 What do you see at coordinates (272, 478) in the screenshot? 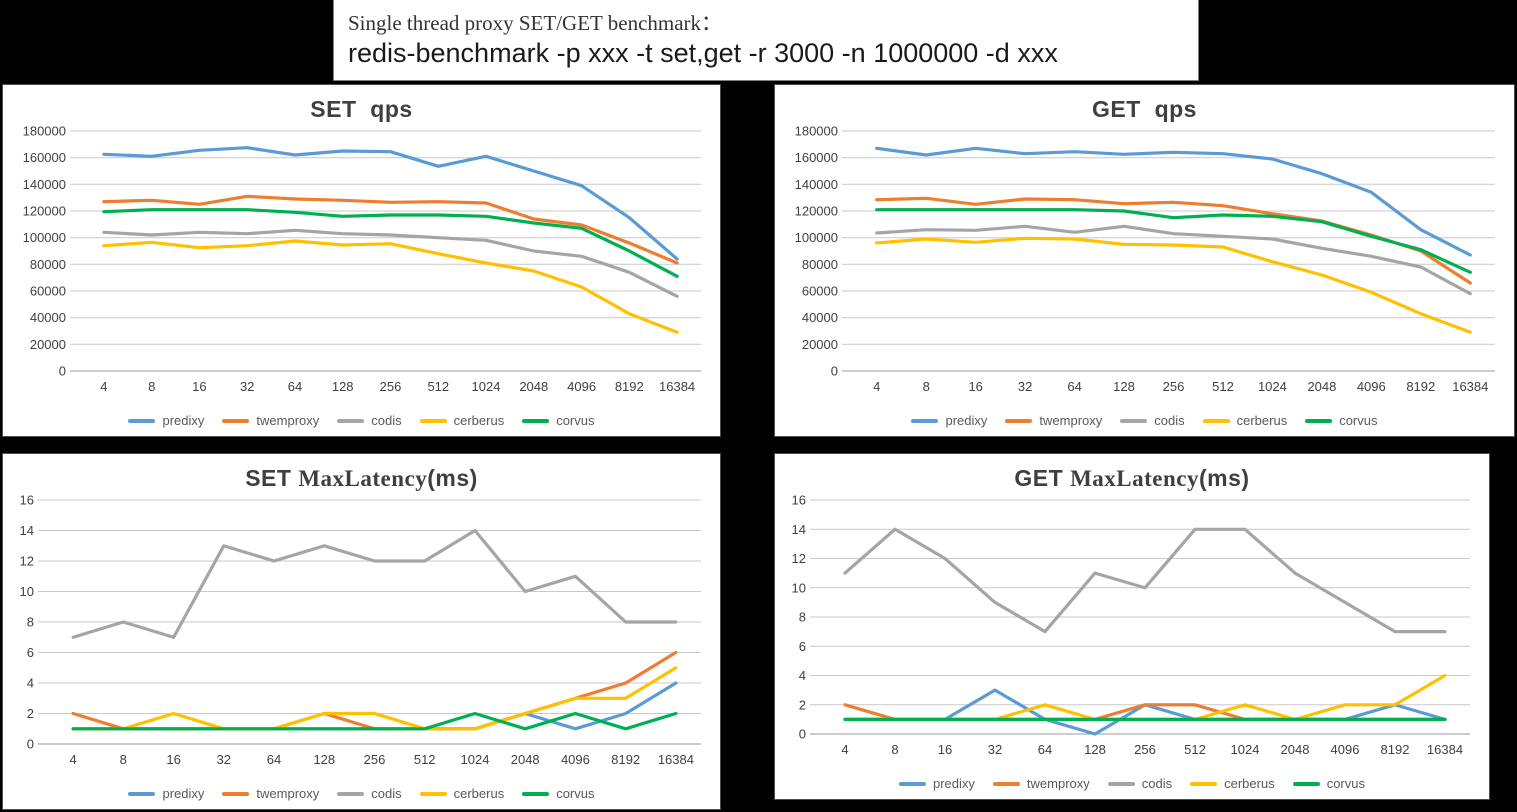
I see `chart-title-part-bold: SET` at bounding box center [272, 478].